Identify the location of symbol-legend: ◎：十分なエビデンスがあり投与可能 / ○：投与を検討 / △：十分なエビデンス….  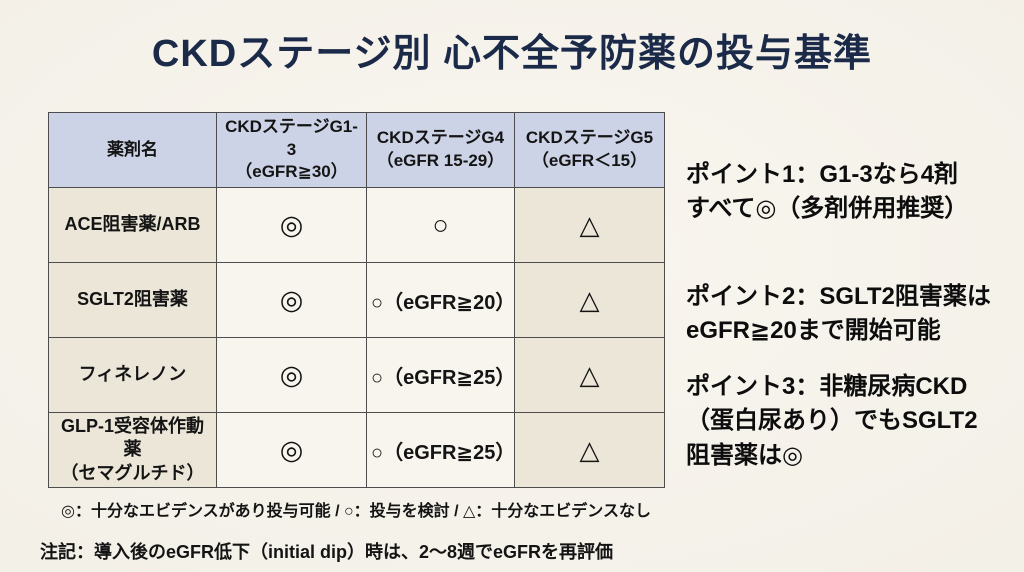
(356, 511).